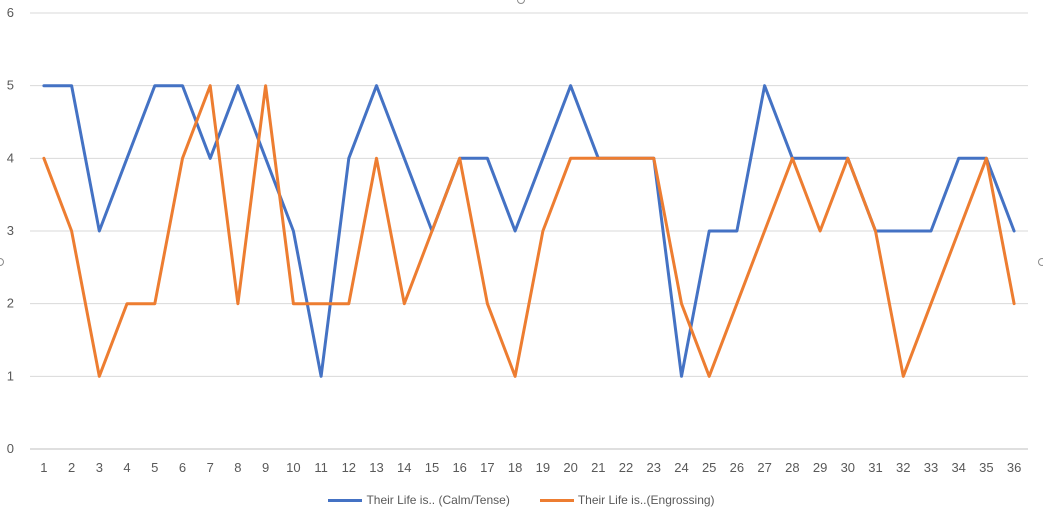 The height and width of the screenshot is (516, 1043). I want to click on x-tick-label: 15, so click(432, 467).